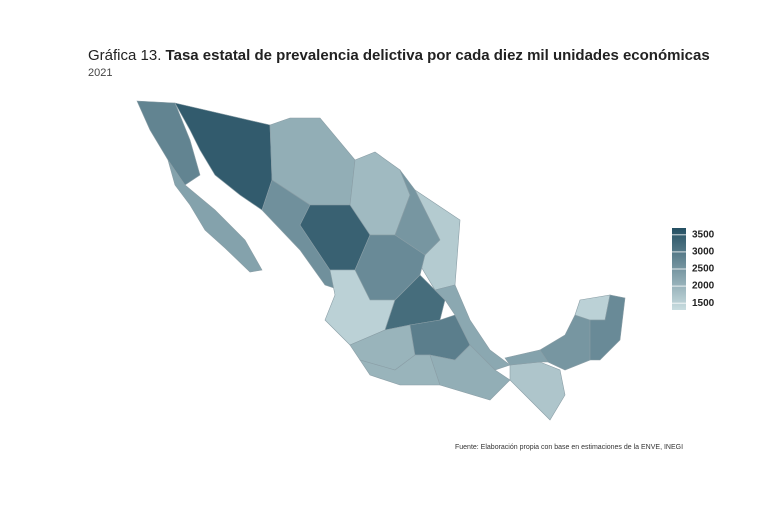 Image resolution: width=768 pixels, height=511 pixels. Describe the element at coordinates (703, 286) in the screenshot. I see `colorbar-label: 2000` at that location.